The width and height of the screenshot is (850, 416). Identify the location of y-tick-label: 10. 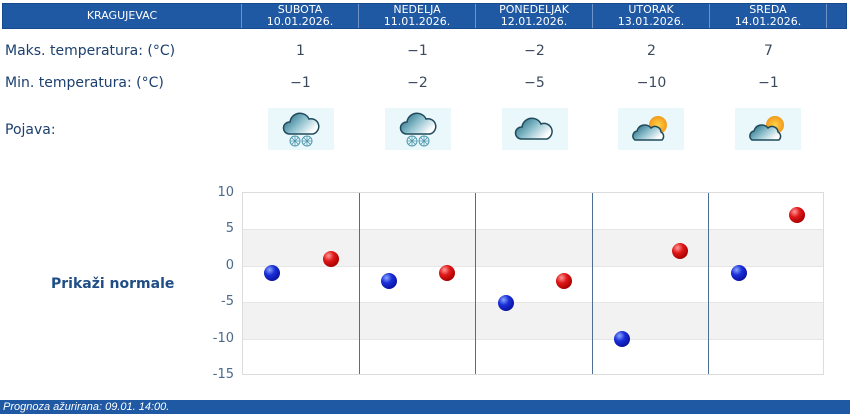
(225, 192).